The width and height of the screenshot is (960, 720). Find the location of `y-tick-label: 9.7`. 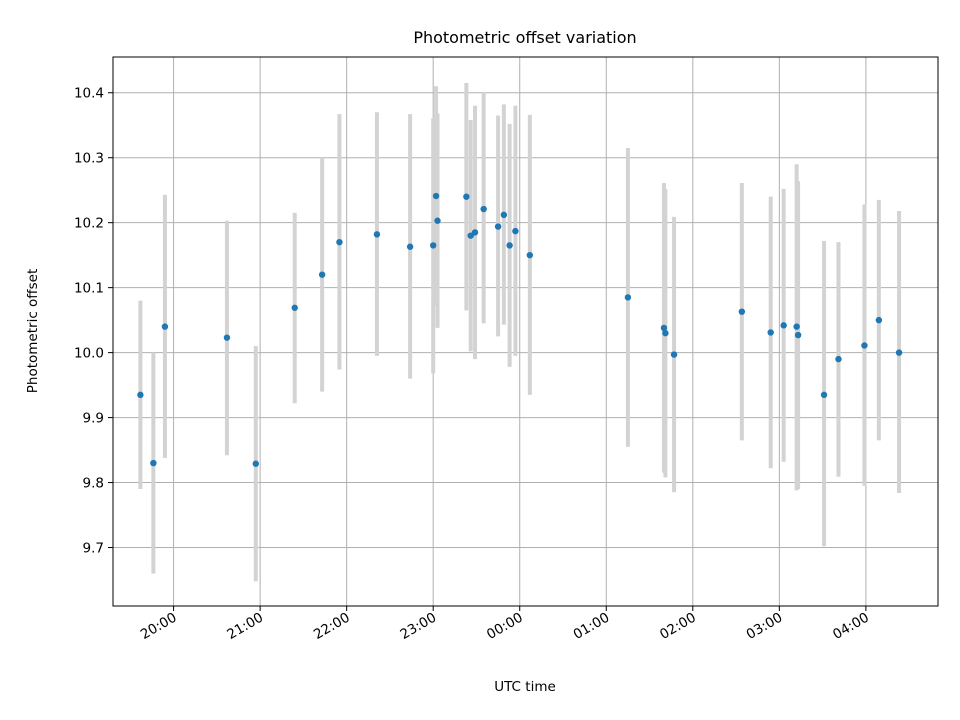

y-tick-label: 9.7 is located at coordinates (93, 549).